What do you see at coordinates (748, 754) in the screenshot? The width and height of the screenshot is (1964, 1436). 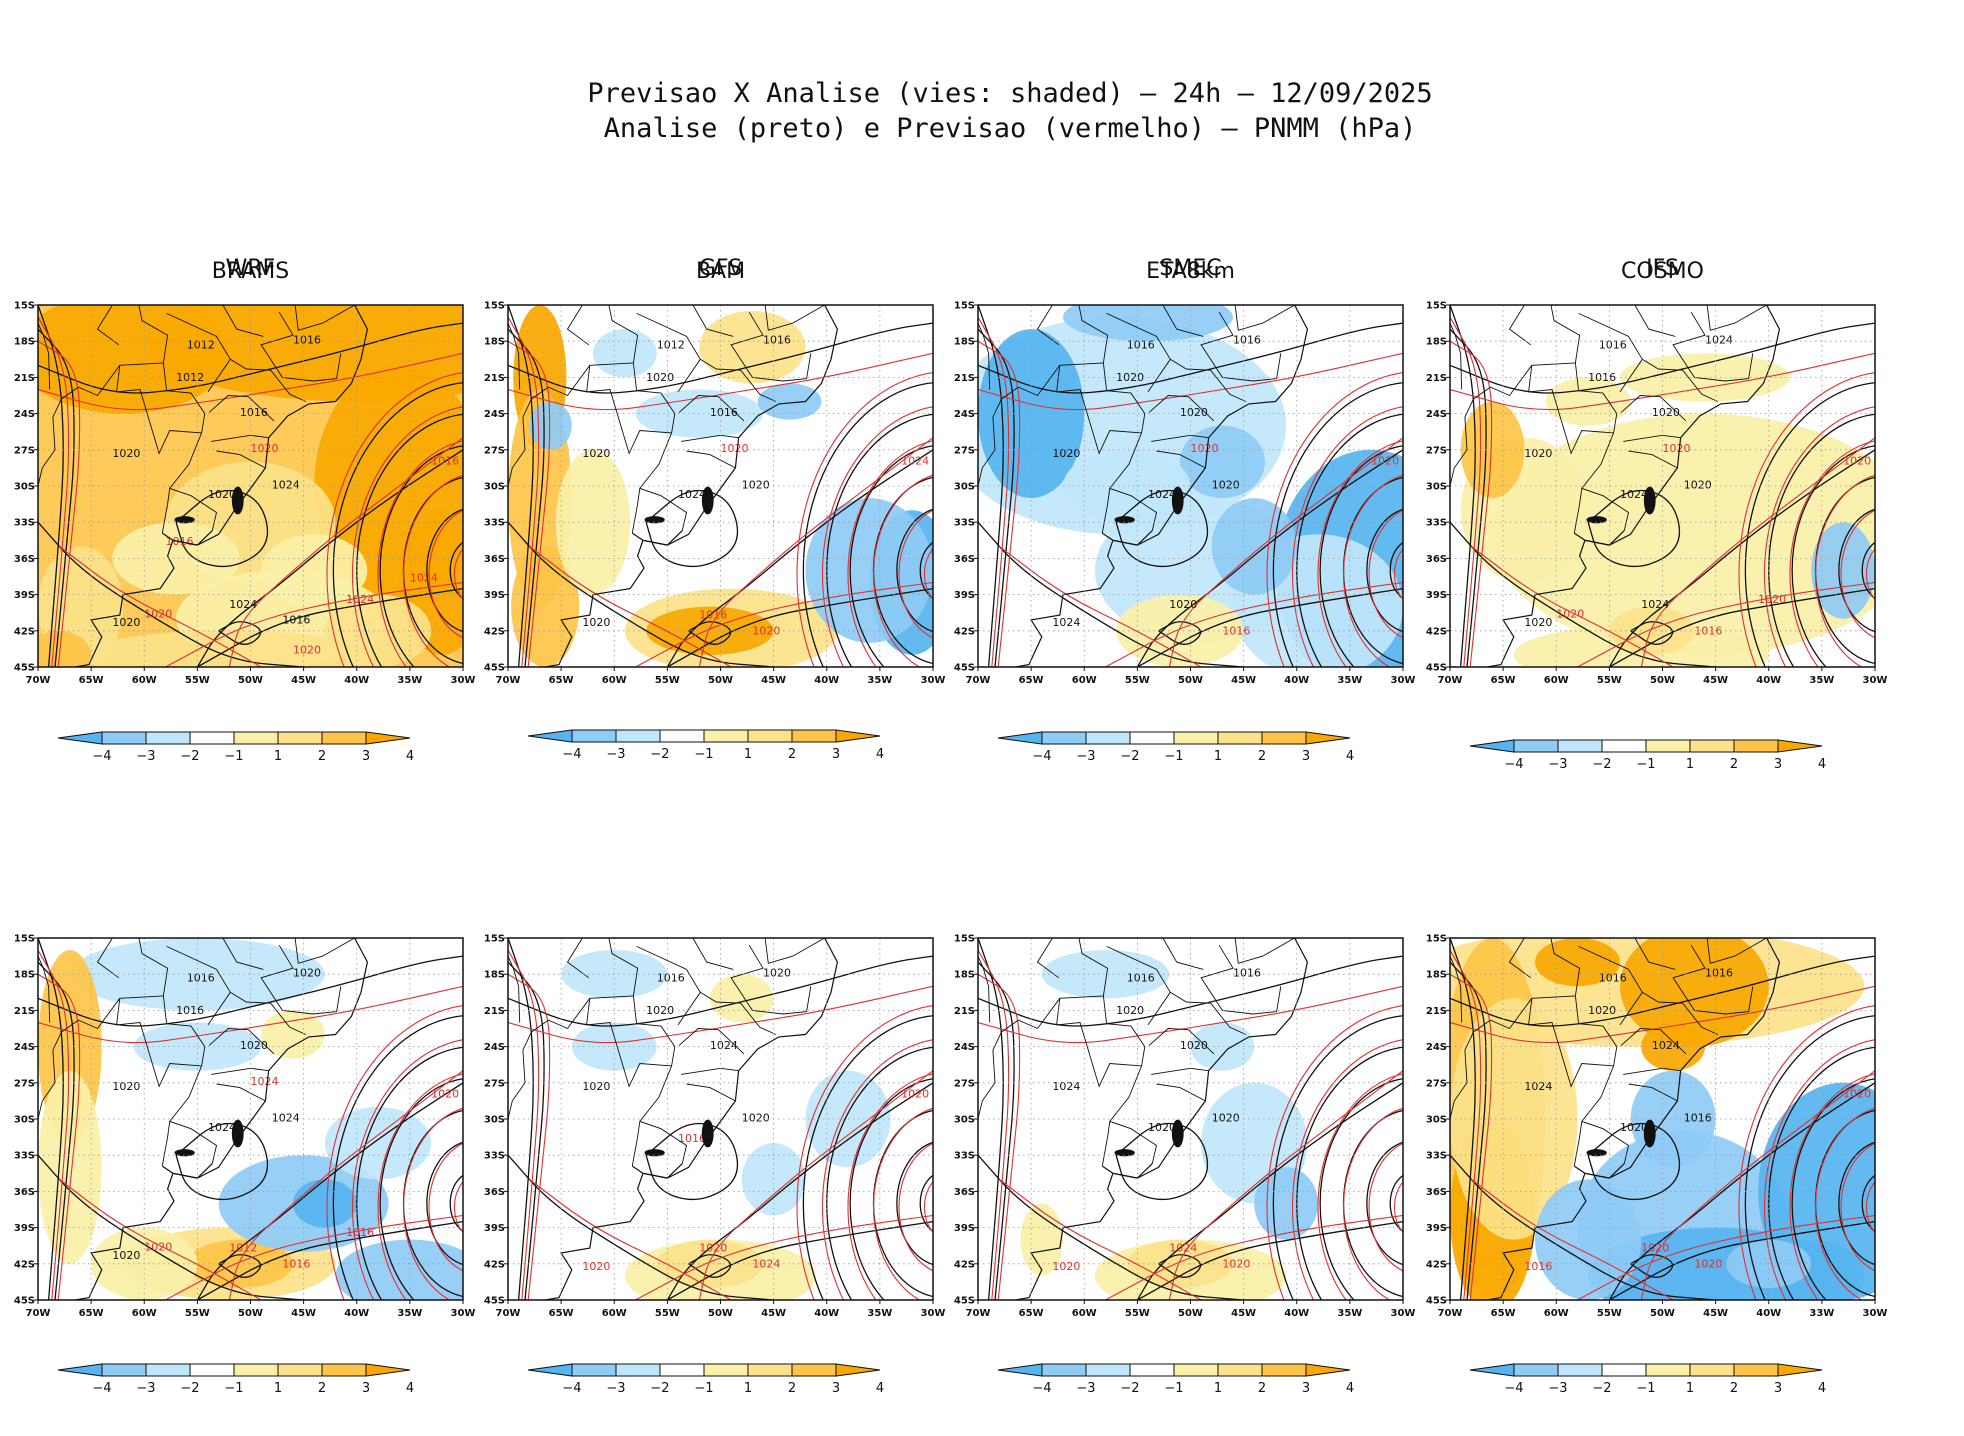 I see `colorbar-label: 1` at bounding box center [748, 754].